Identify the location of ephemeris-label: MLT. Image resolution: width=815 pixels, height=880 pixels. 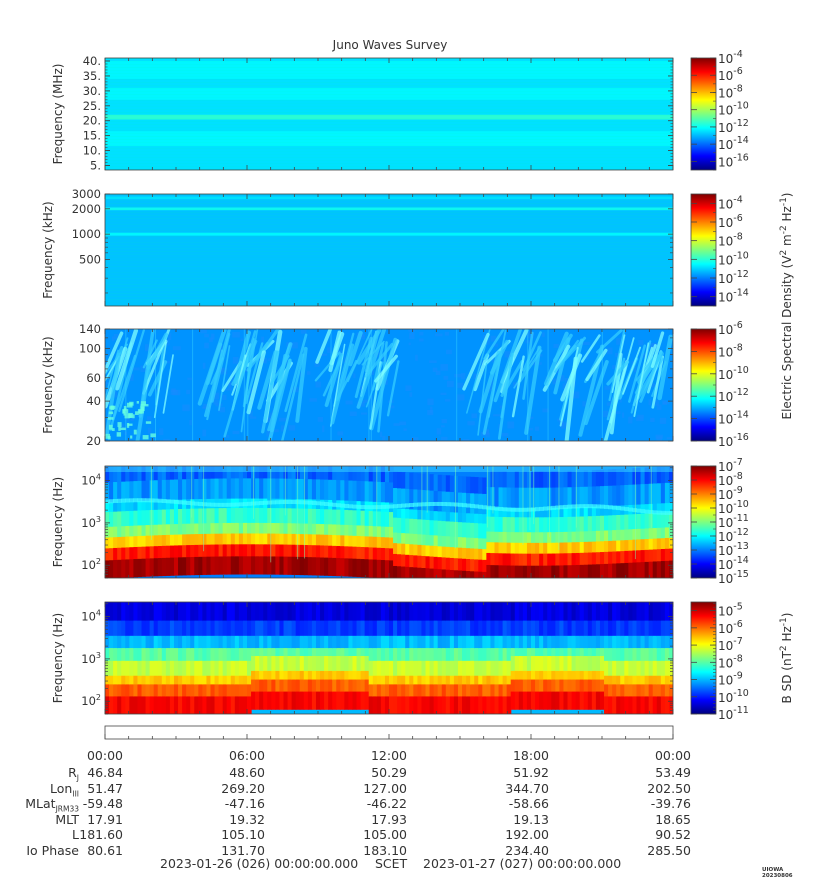
(67, 819).